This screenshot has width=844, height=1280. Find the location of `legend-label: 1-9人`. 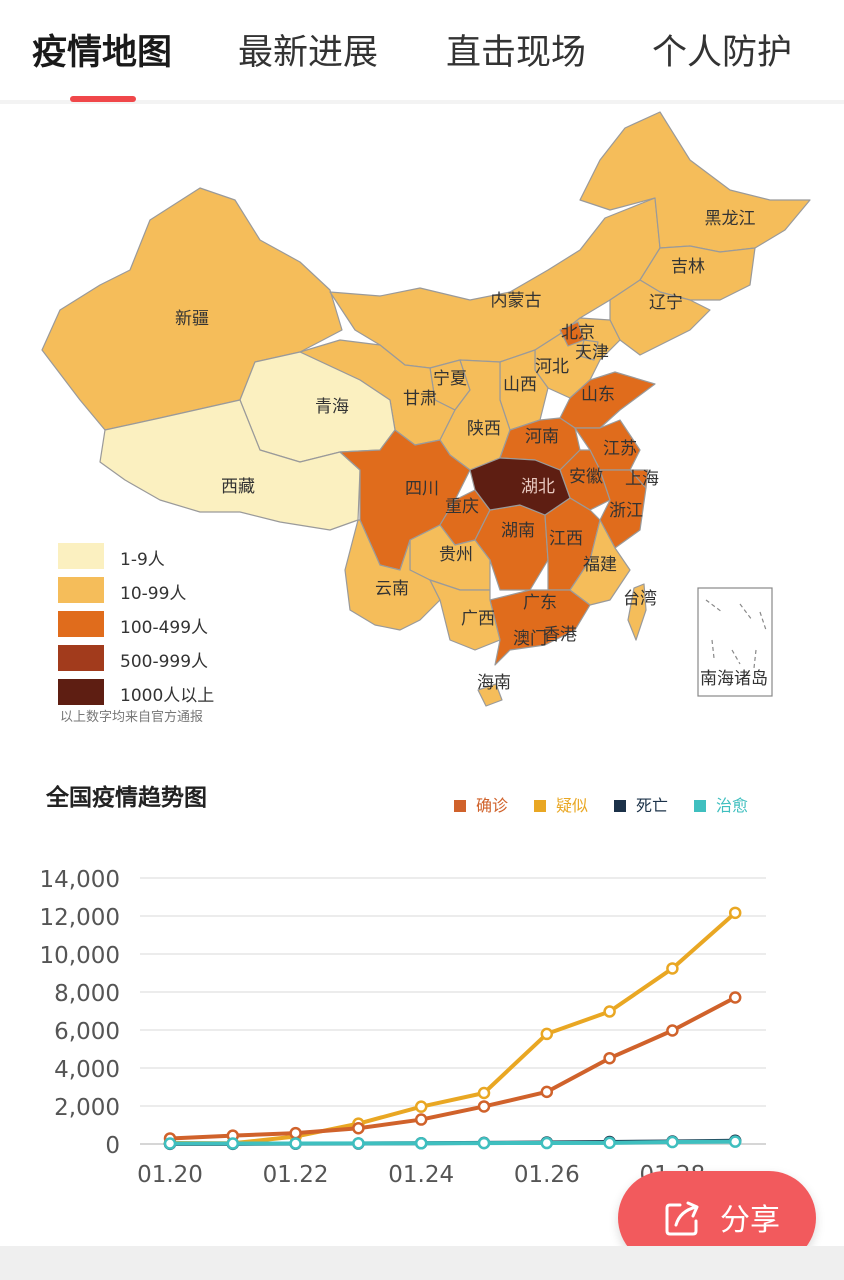

legend-label: 1-9人 is located at coordinates (142, 560).